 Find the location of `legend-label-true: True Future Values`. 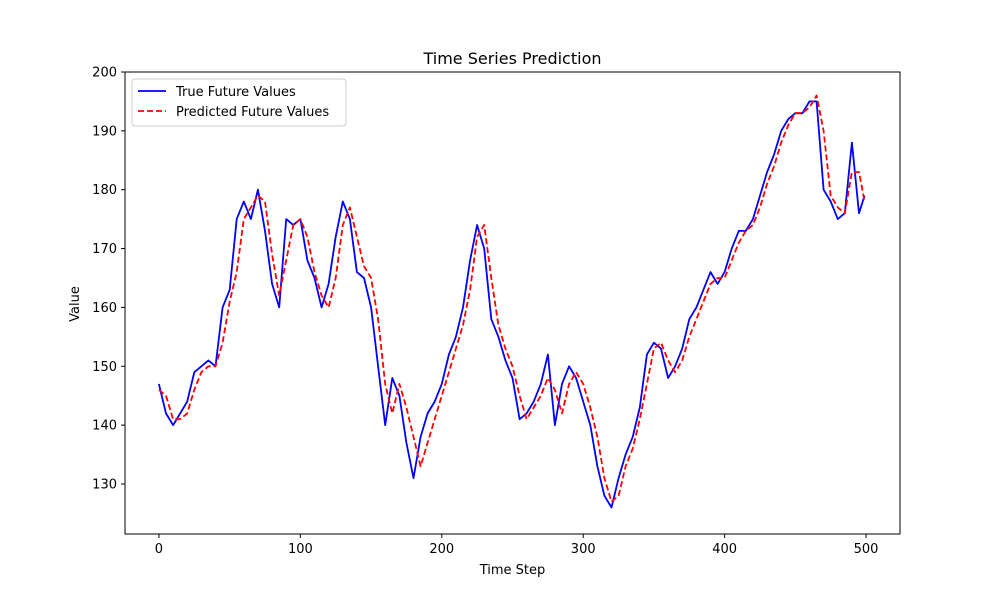

legend-label-true: True Future Values is located at coordinates (235, 92).